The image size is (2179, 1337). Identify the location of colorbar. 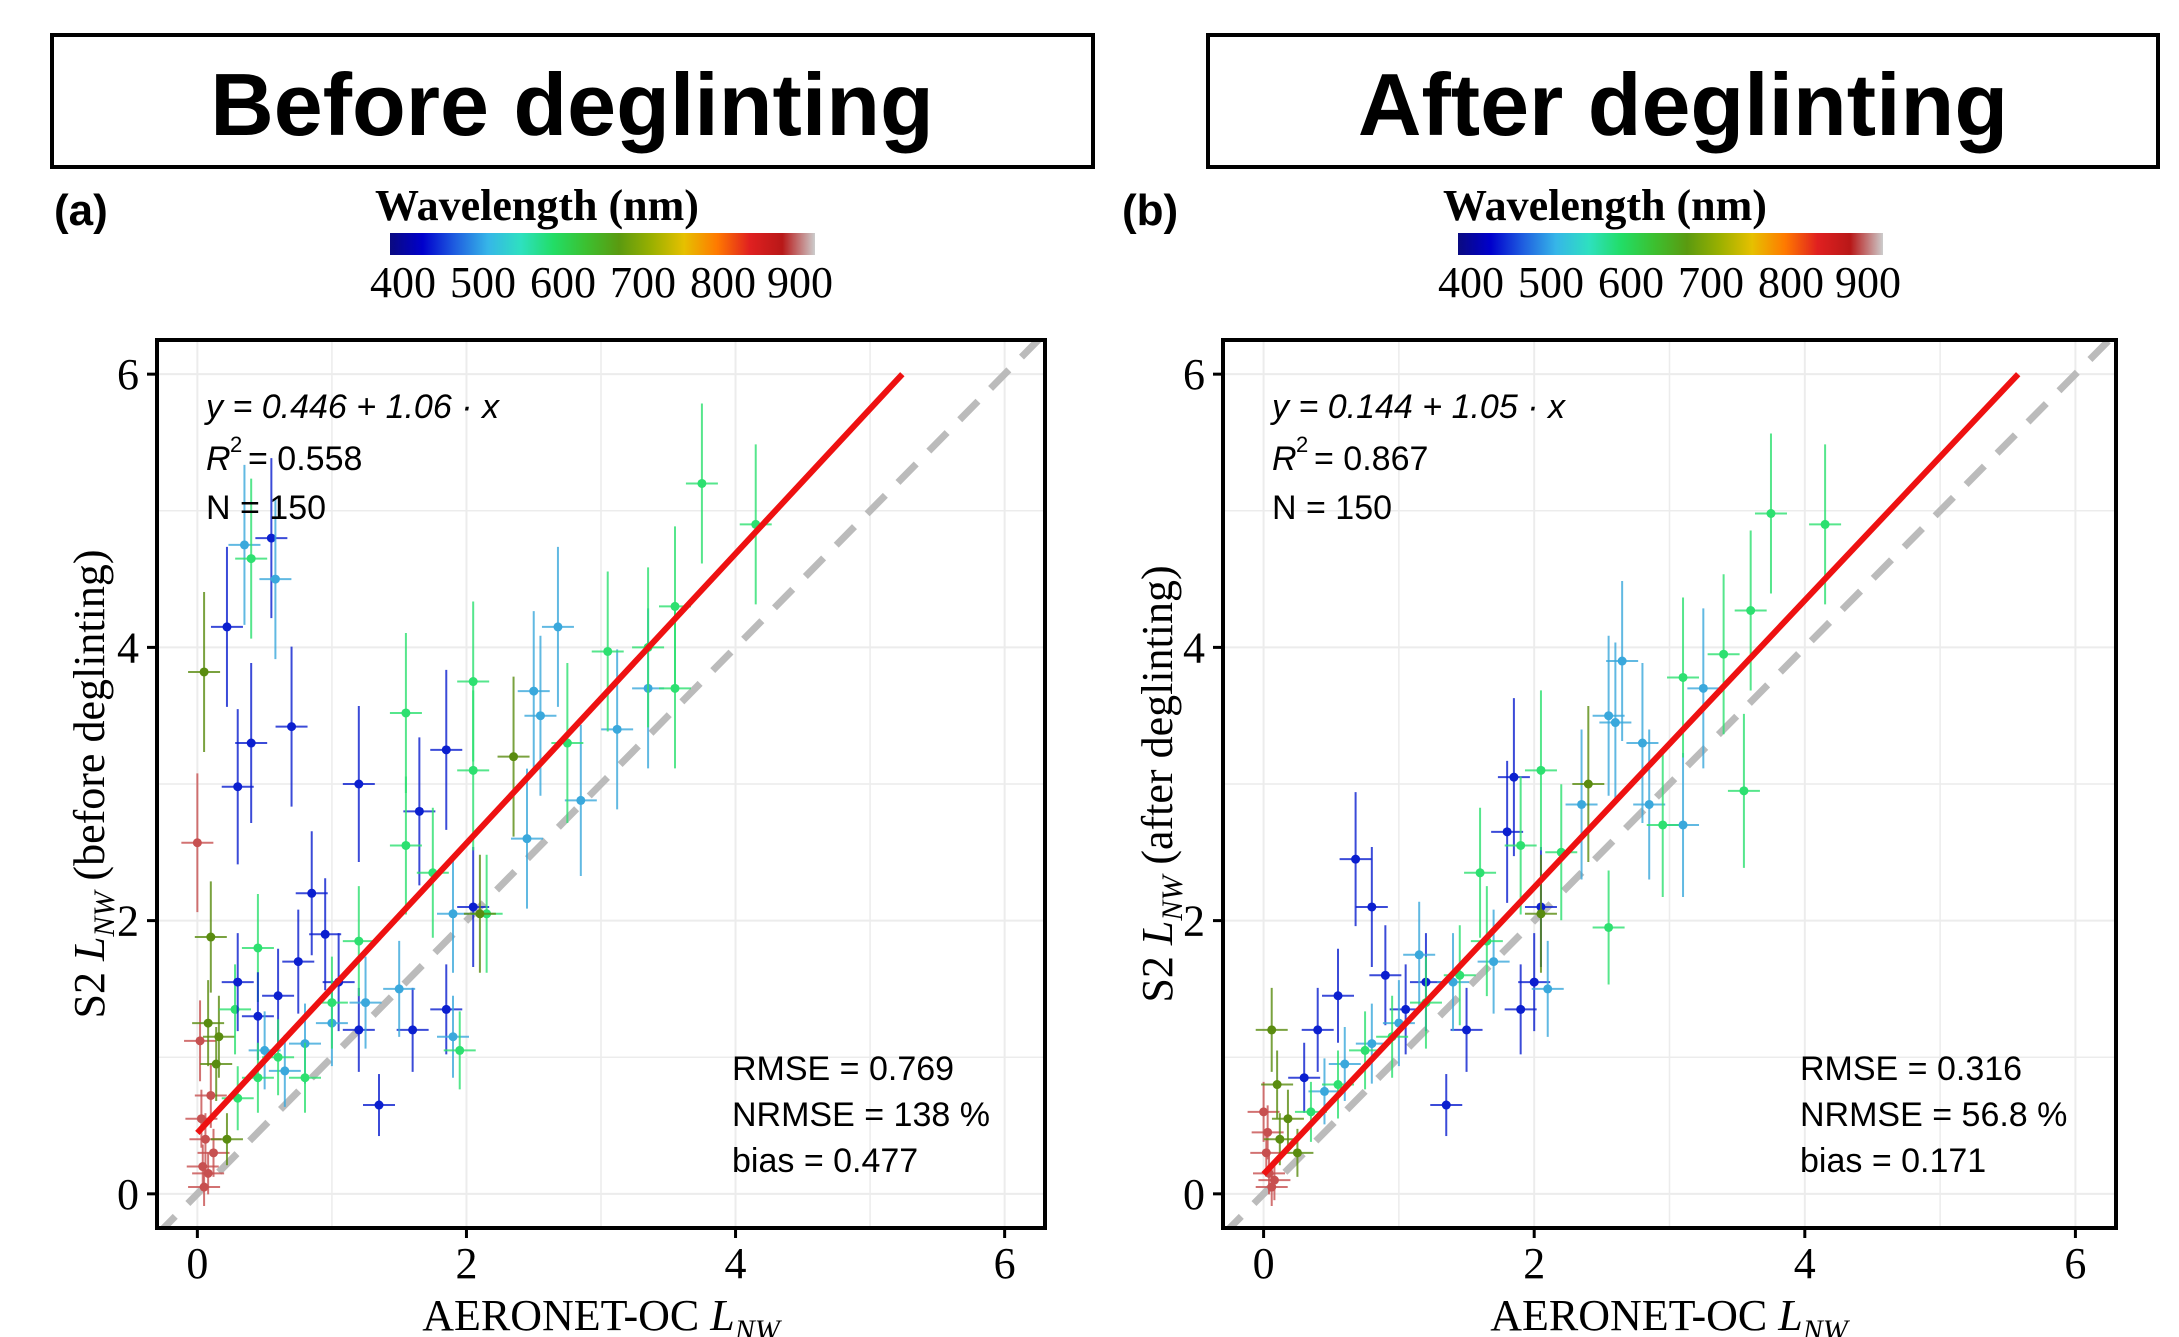
(602, 244).